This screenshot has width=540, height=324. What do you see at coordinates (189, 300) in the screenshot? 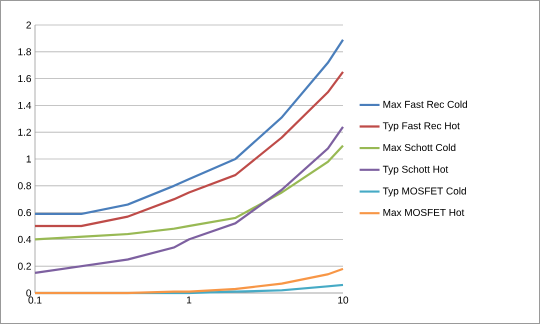
I see `x-tick-label: 1` at bounding box center [189, 300].